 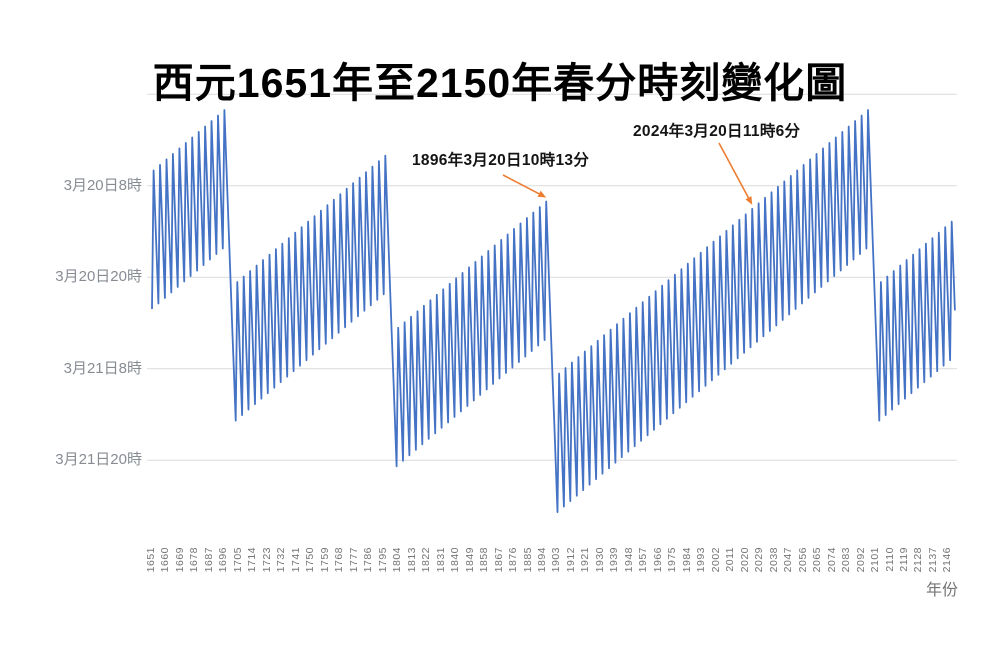 I want to click on x-axis-tick-label: 1903, so click(x=556, y=560).